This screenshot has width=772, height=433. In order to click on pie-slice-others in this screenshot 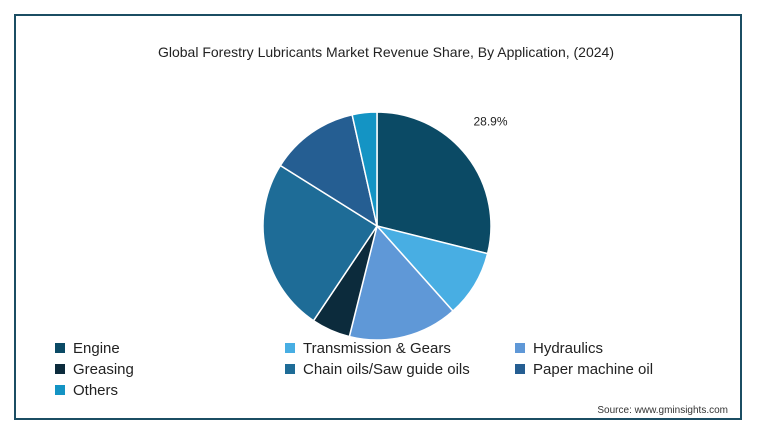, I will do `click(364, 169)`.